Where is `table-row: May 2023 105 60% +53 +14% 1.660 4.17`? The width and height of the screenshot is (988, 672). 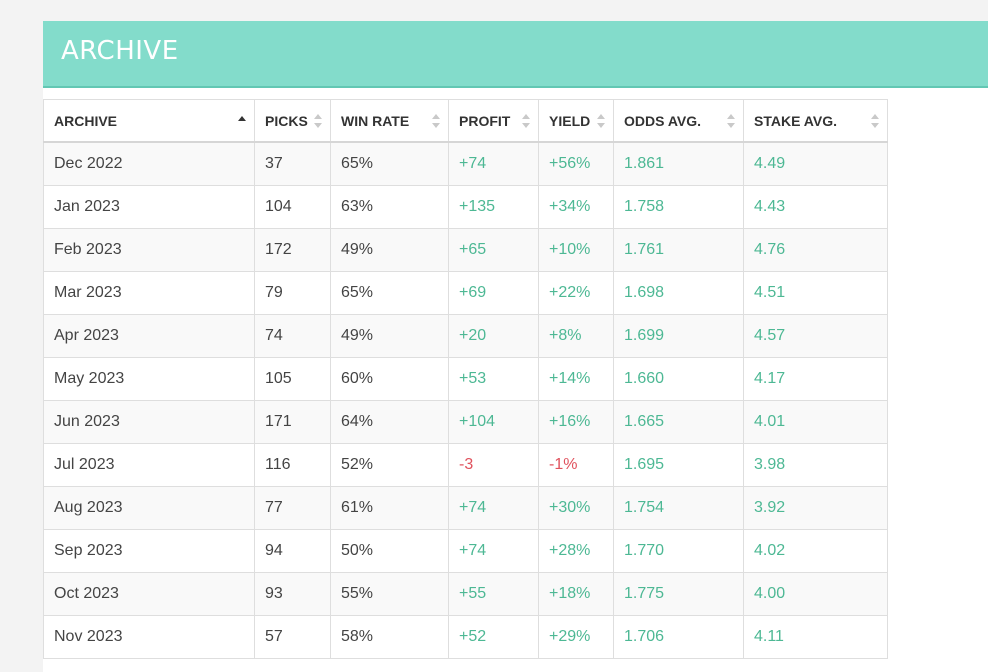
table-row: May 2023 105 60% +53 +14% 1.660 4.17 is located at coordinates (465, 379).